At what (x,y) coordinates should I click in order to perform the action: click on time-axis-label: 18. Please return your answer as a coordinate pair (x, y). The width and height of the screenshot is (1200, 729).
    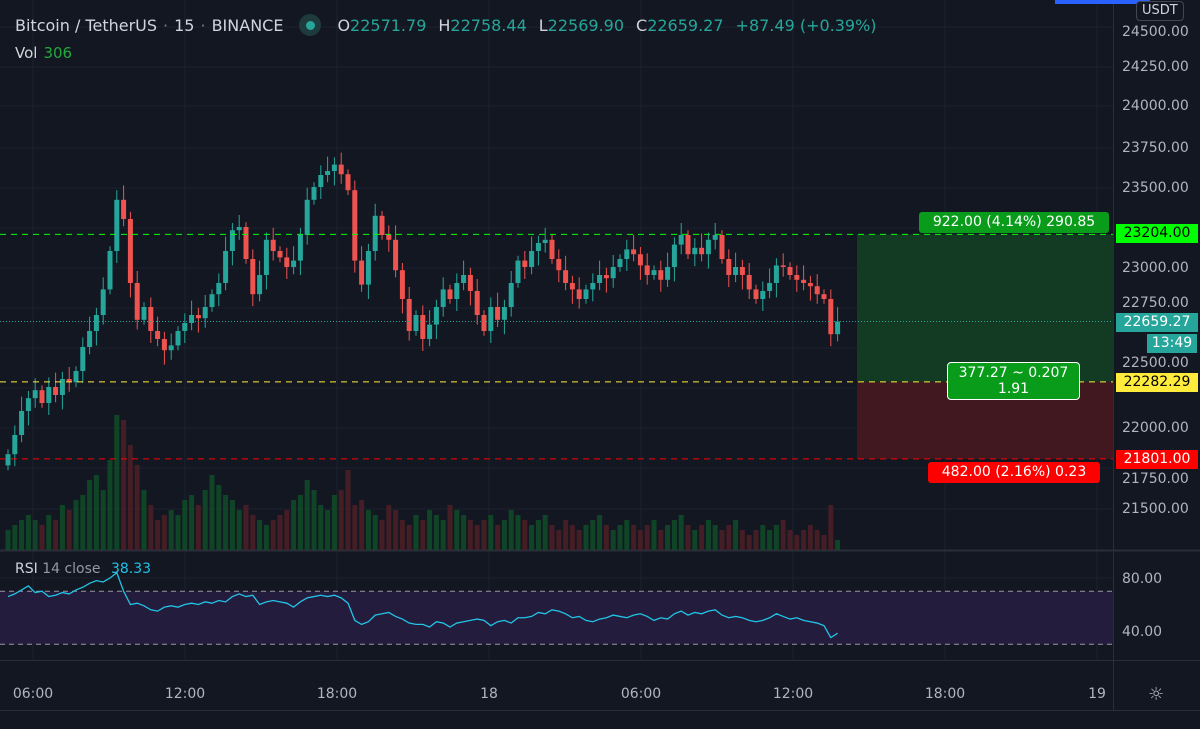
    Looking at the image, I should click on (489, 694).